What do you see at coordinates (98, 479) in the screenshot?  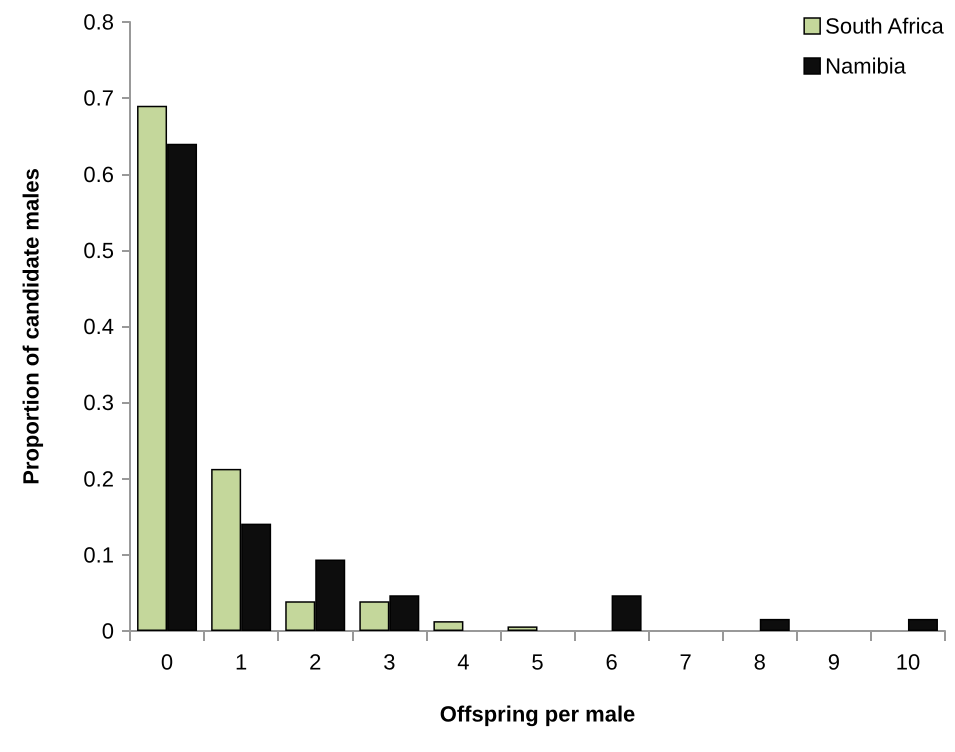 I see `y-tick-label: 0.2` at bounding box center [98, 479].